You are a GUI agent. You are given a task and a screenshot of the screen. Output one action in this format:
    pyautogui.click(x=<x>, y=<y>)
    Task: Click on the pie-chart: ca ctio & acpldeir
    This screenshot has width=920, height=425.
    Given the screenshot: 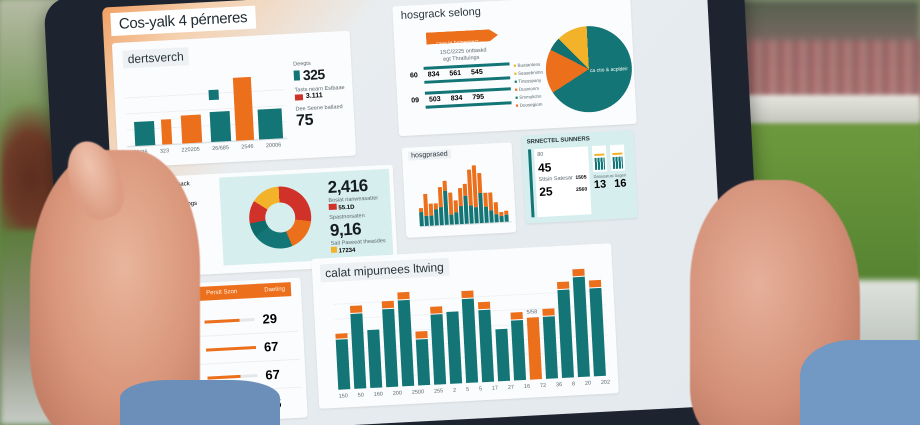 What is the action you would take?
    pyautogui.click(x=589, y=69)
    